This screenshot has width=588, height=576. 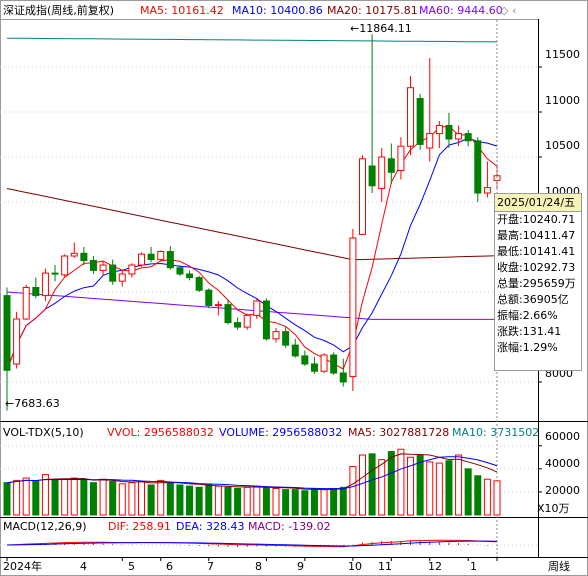 What do you see at coordinates (553, 508) in the screenshot?
I see `vol-unit: X10万` at bounding box center [553, 508].